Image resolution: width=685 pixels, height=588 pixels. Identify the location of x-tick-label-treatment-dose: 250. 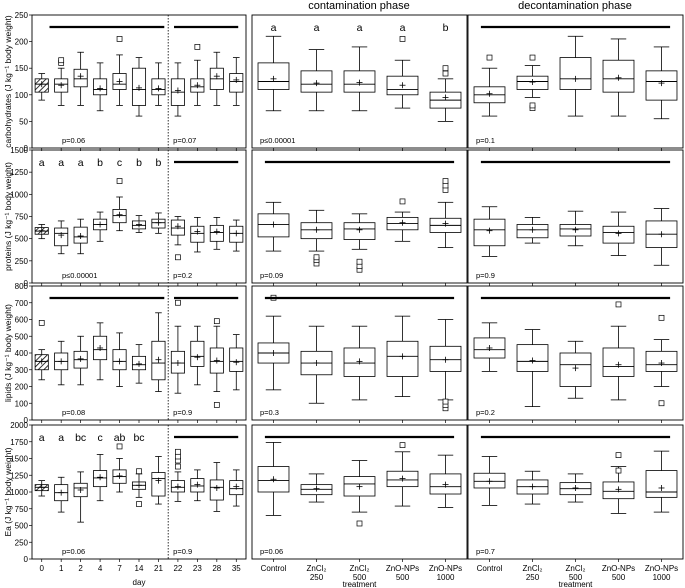
(533, 577).